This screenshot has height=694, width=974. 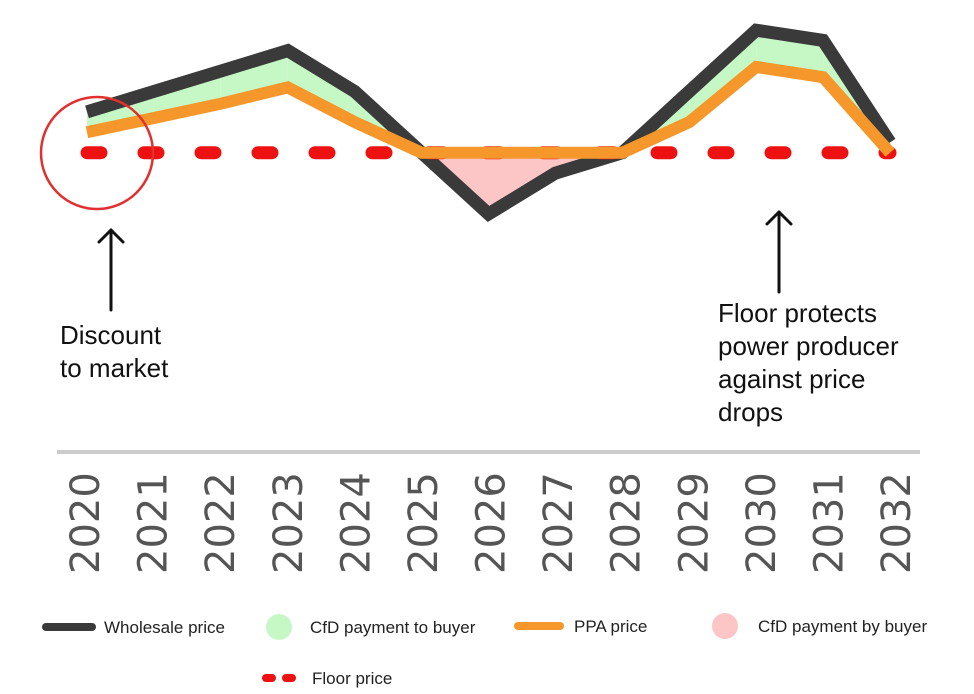 I want to click on legend-label-ppa: PPA price, so click(x=610, y=626).